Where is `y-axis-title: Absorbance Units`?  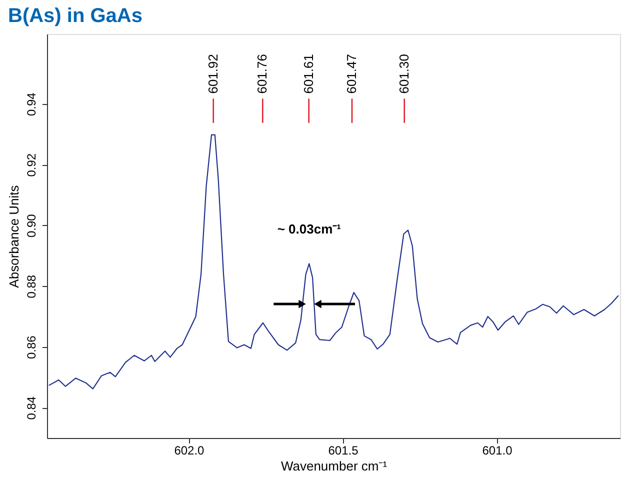
y-axis-title: Absorbance Units is located at coordinates (14, 236).